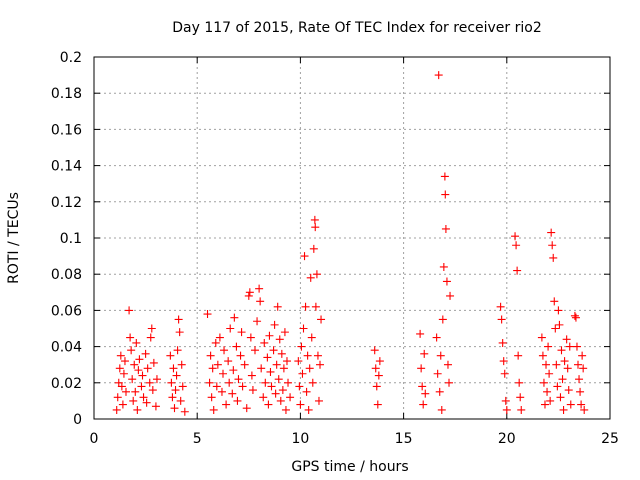  Describe the element at coordinates (77, 420) in the screenshot. I see `y-tick-label: 0` at that location.